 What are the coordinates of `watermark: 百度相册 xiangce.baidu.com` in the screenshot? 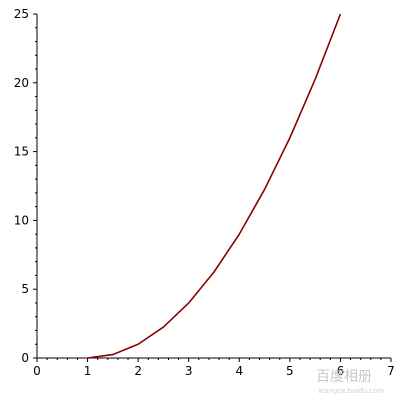 It's located at (350, 382).